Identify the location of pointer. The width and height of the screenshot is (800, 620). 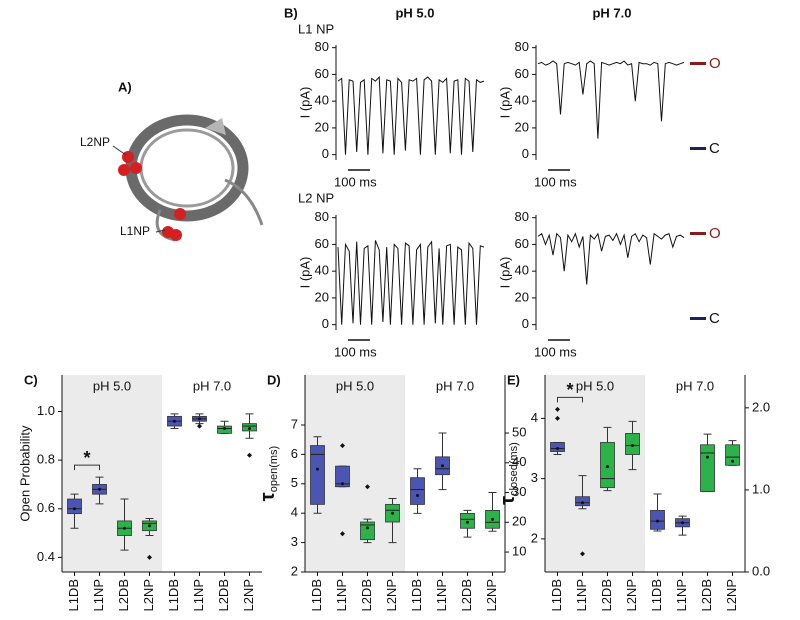
(119, 150).